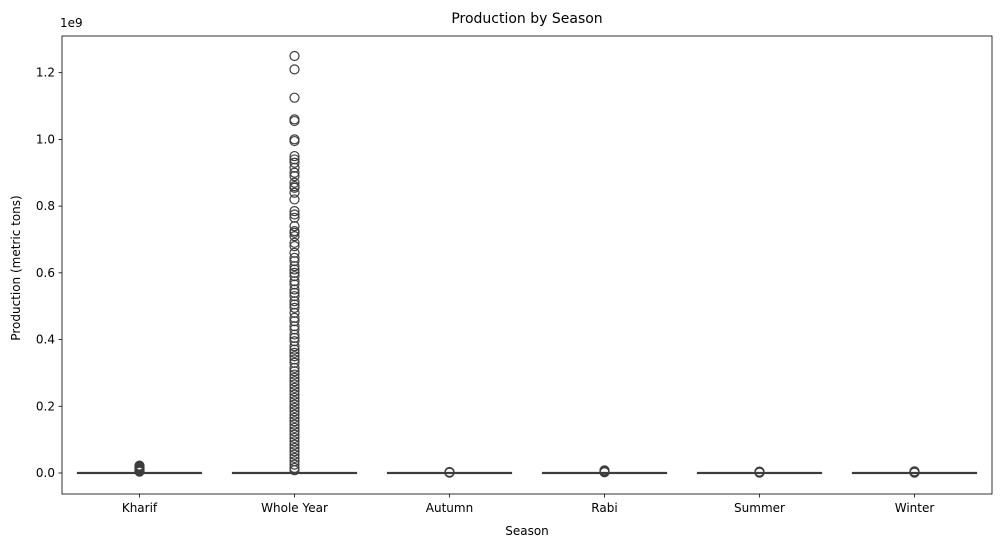 This screenshot has width=1001, height=547. I want to click on y-tick-label: 0.6, so click(45, 273).